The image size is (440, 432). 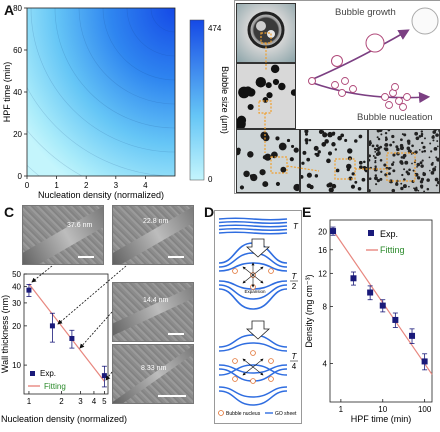 What do you see at coordinates (341, 409) in the screenshot?
I see `density-x-tick: 1` at bounding box center [341, 409].